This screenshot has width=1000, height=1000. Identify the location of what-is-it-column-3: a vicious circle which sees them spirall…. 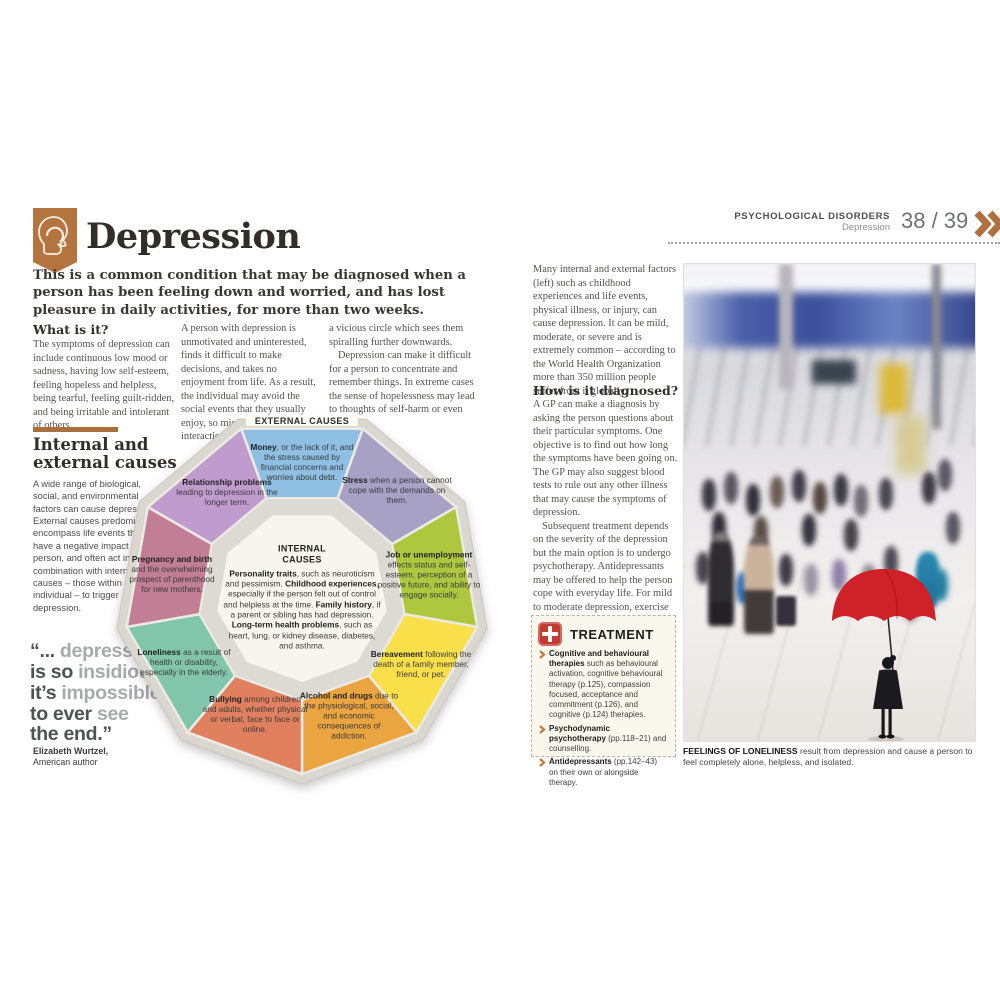
(403, 376).